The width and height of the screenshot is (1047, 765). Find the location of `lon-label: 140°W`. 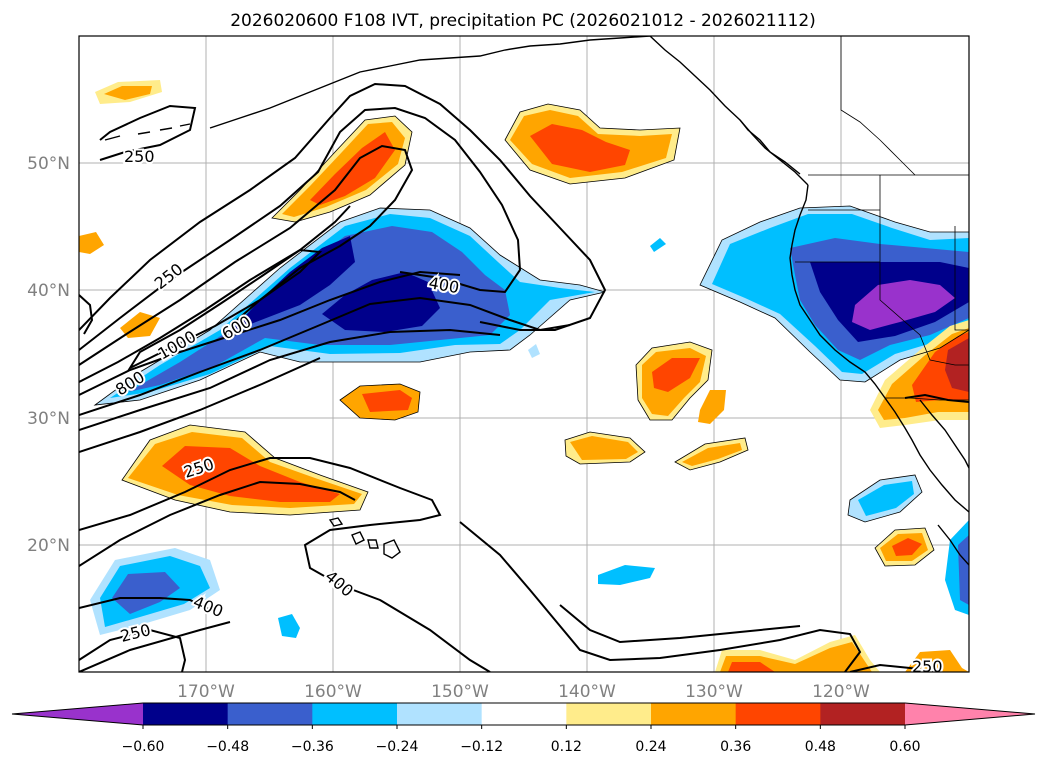

lon-label: 140°W is located at coordinates (587, 692).